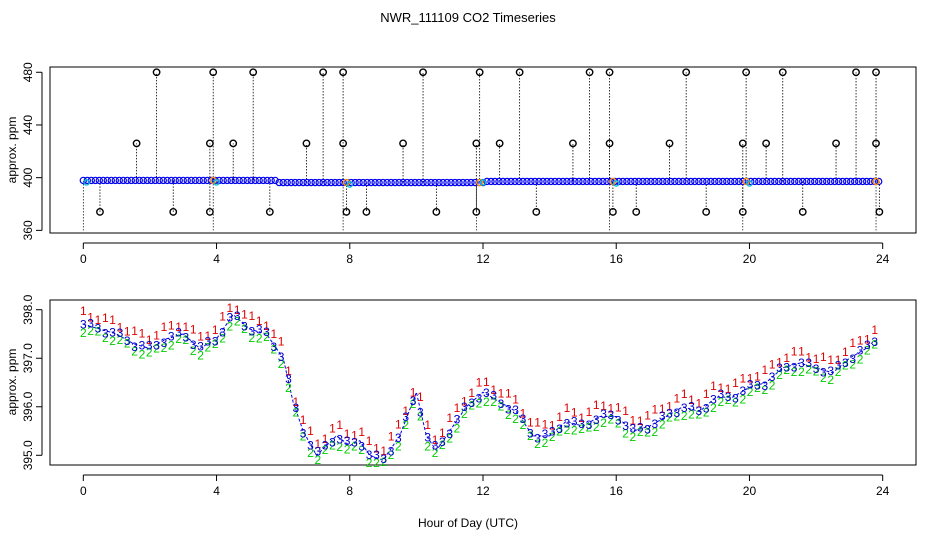  I want to click on bottom-x-tick-label: 24, so click(883, 491).